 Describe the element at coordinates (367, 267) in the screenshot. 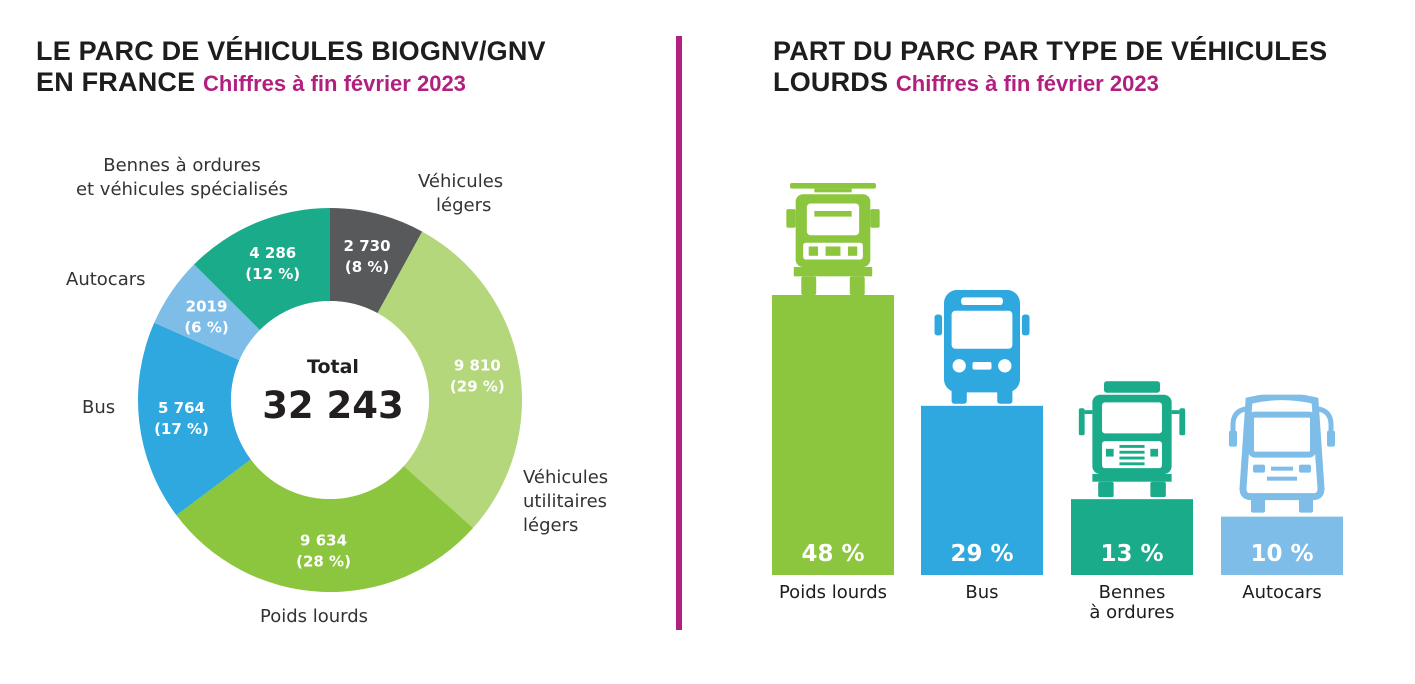

I see `donut-pct-label-vehicules-legers: (8 %)` at that location.